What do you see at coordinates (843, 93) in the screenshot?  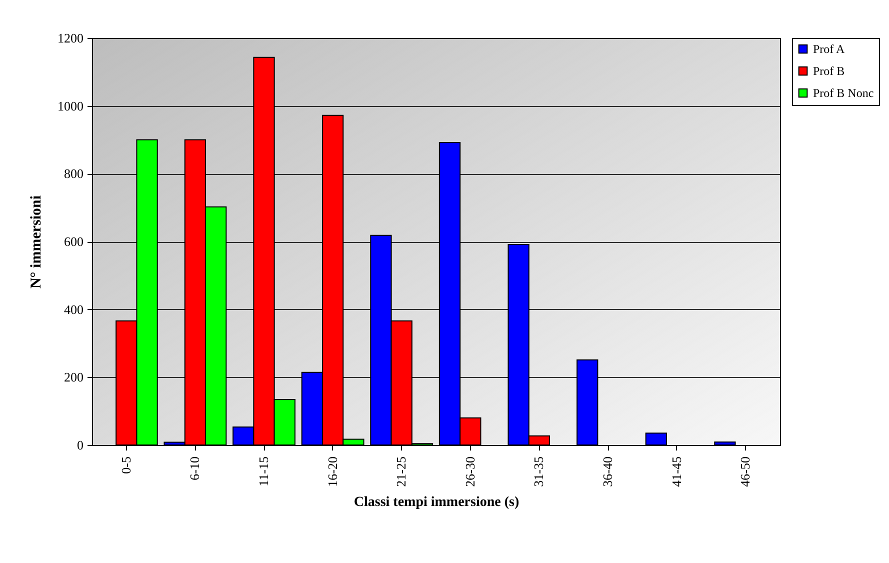 I see `legend-label: Prof B Nonc` at bounding box center [843, 93].